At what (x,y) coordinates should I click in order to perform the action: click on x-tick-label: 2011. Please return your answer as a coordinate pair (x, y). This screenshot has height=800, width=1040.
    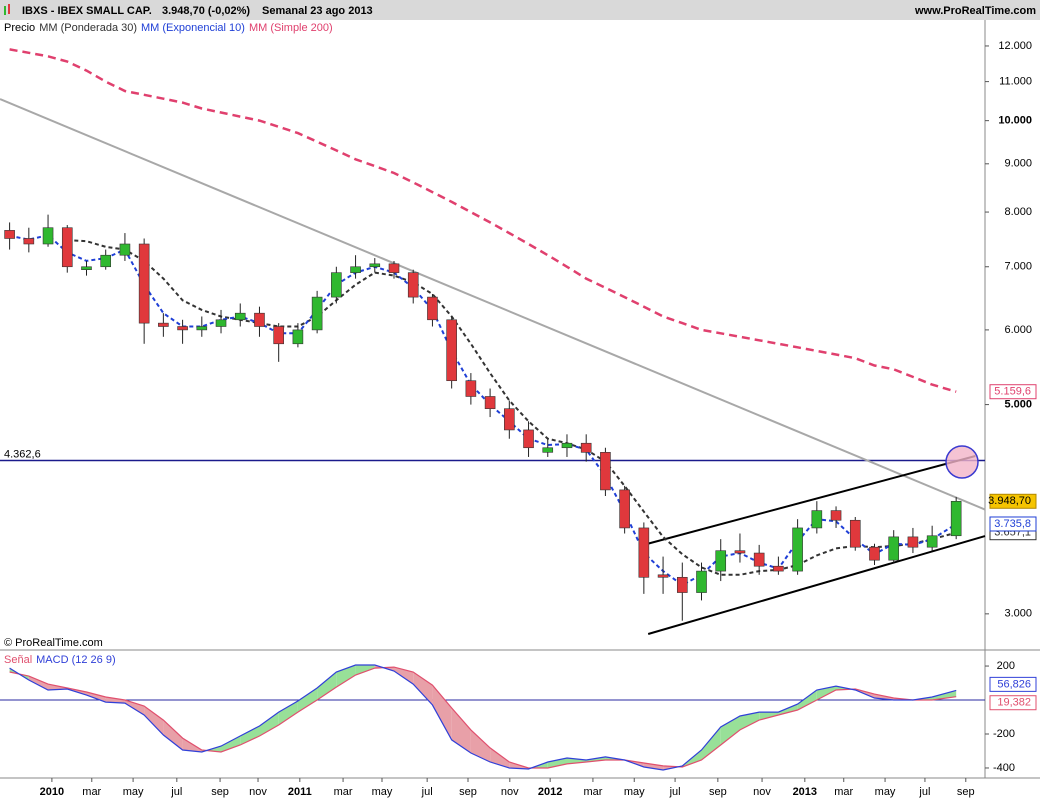
    Looking at the image, I should click on (300, 792).